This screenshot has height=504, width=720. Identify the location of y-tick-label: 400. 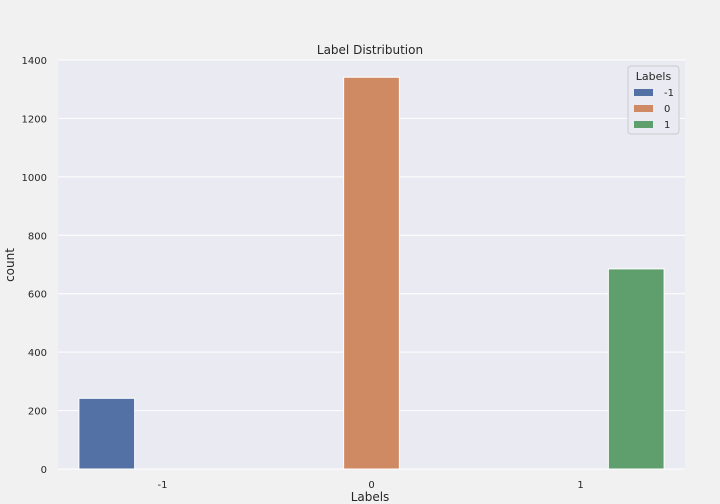
(37, 353).